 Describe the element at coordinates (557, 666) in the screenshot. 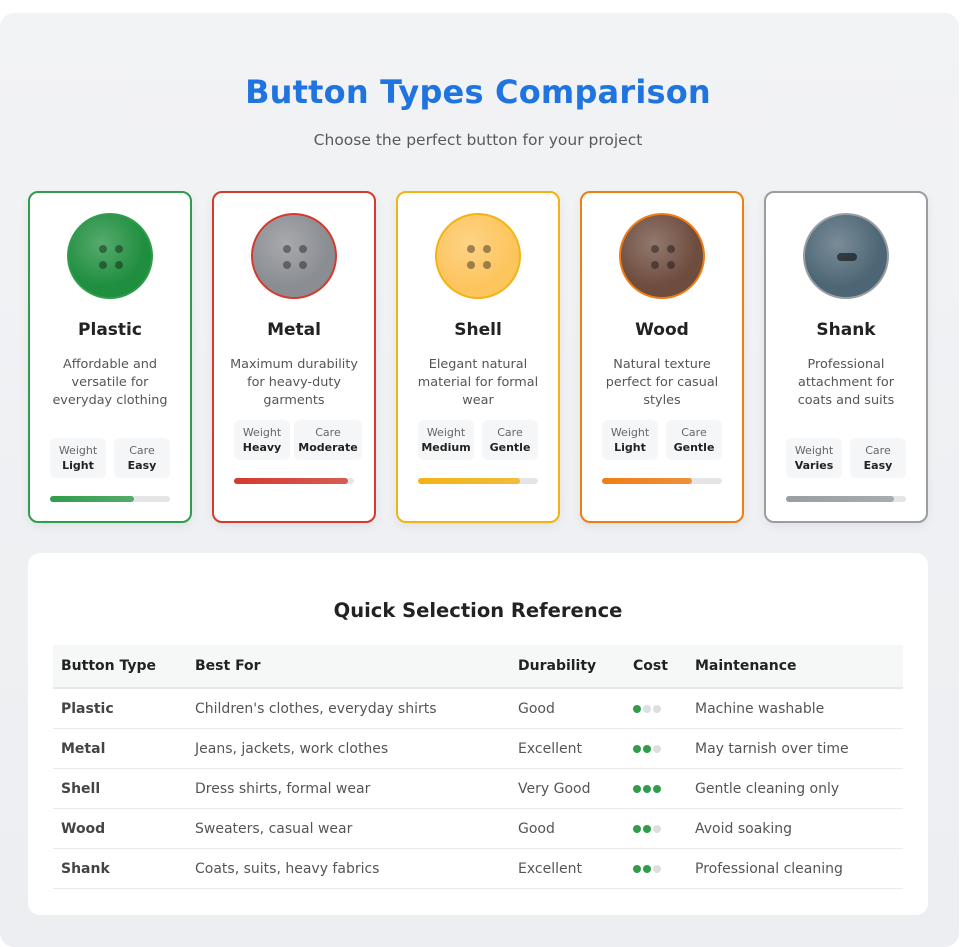

I see `column-header-durability: Durability` at that location.